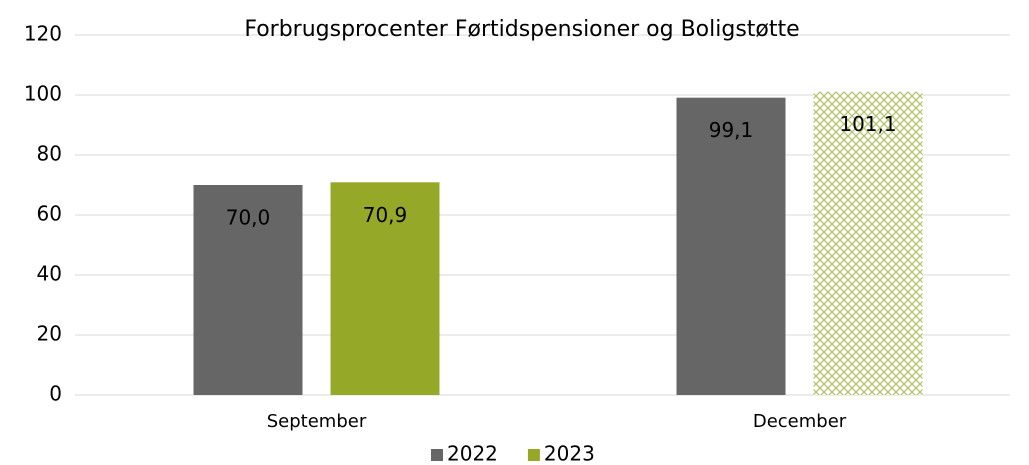  Describe the element at coordinates (731, 130) in the screenshot. I see `value-label: 99,1` at that location.